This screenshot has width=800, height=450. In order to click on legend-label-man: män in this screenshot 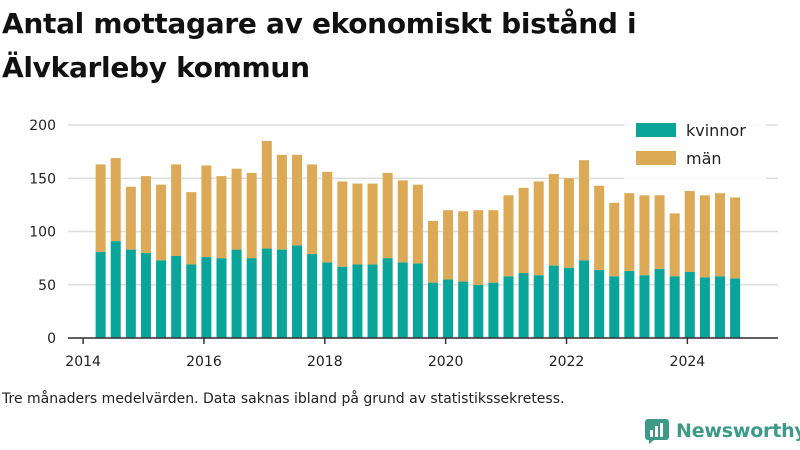, I will do `click(704, 158)`.